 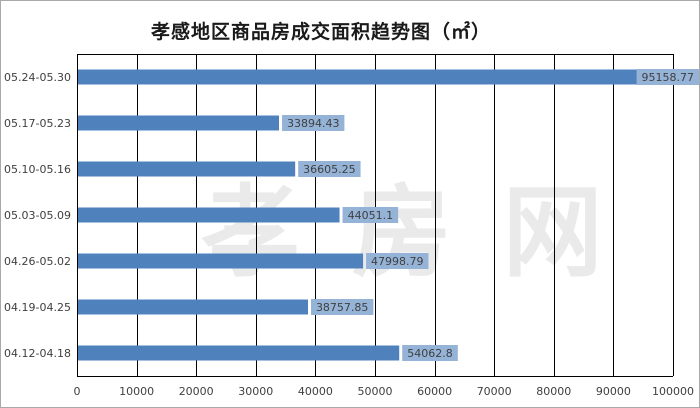 What do you see at coordinates (613, 391) in the screenshot?
I see `x-tick-label: 90000` at bounding box center [613, 391].